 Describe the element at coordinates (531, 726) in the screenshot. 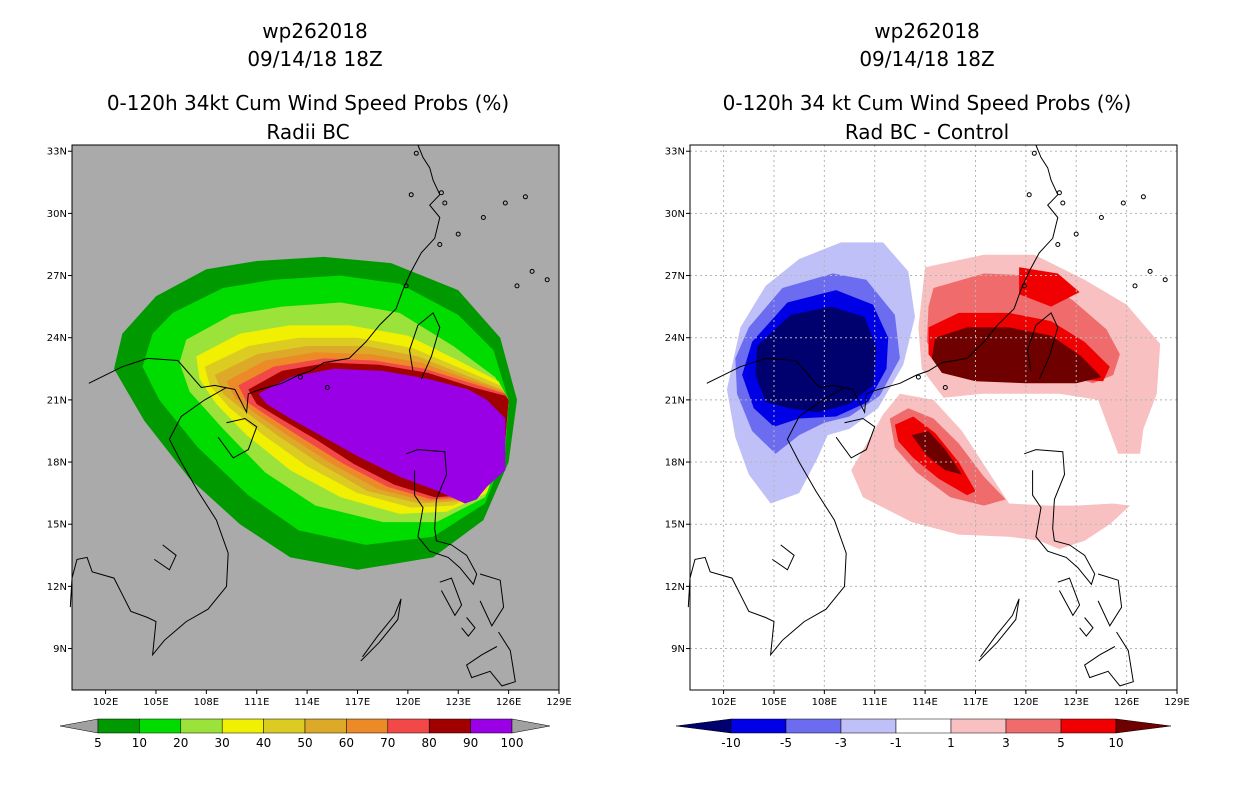

I see `colorbar-over-arrow` at that location.